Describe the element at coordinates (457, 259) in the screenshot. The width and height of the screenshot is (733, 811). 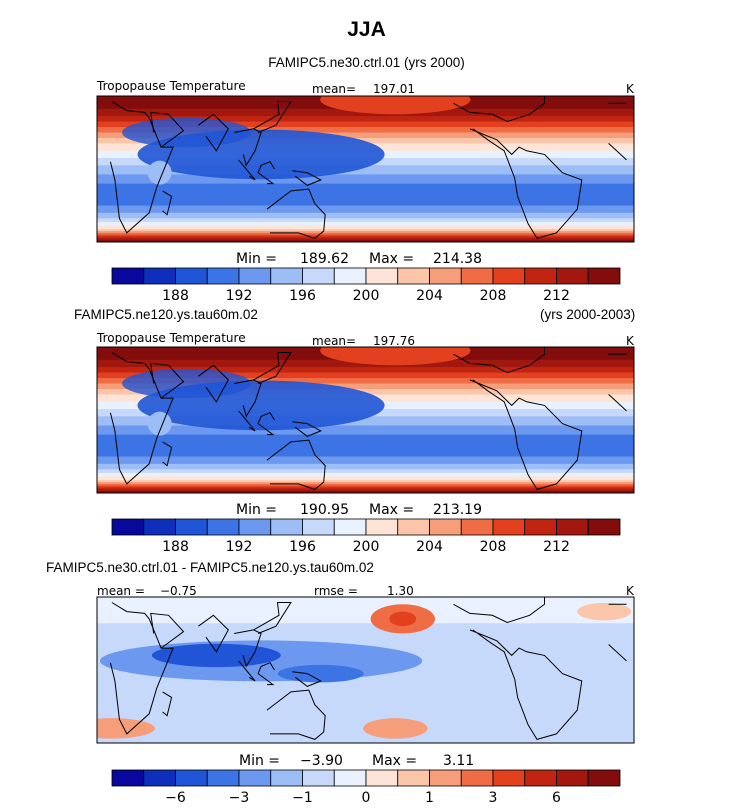
I see `panel-1-max-value: 214.38` at that location.